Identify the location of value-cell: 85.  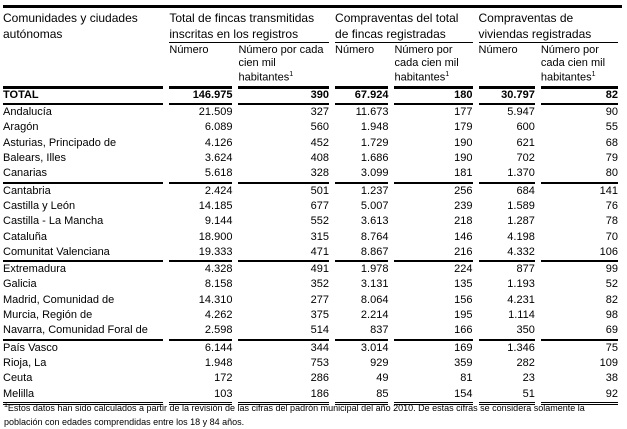
(362, 396).